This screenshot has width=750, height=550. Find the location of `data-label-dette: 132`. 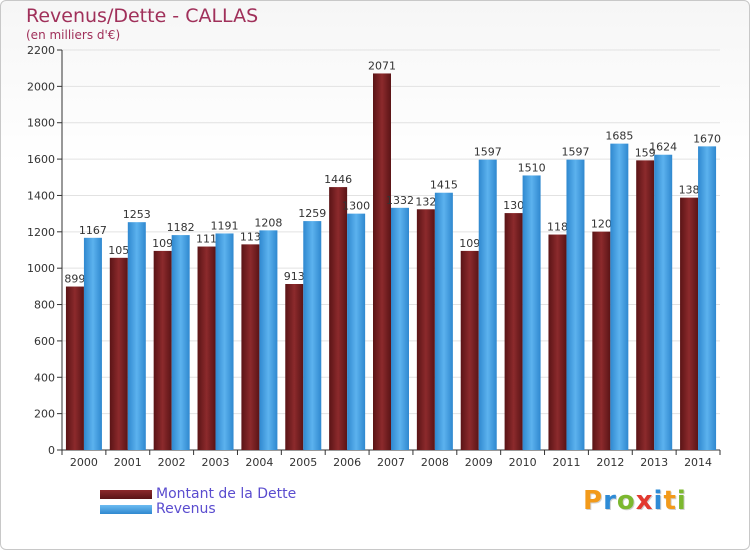

data-label-dette: 132 is located at coordinates (425, 201).